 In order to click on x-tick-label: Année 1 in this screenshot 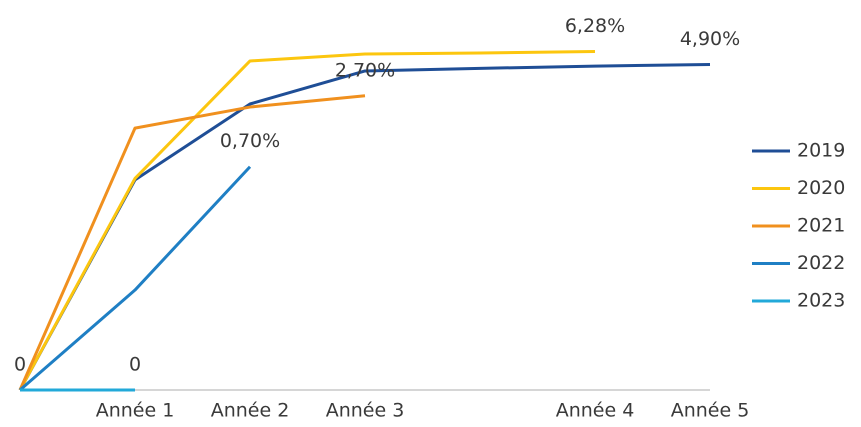, I will do `click(135, 411)`.